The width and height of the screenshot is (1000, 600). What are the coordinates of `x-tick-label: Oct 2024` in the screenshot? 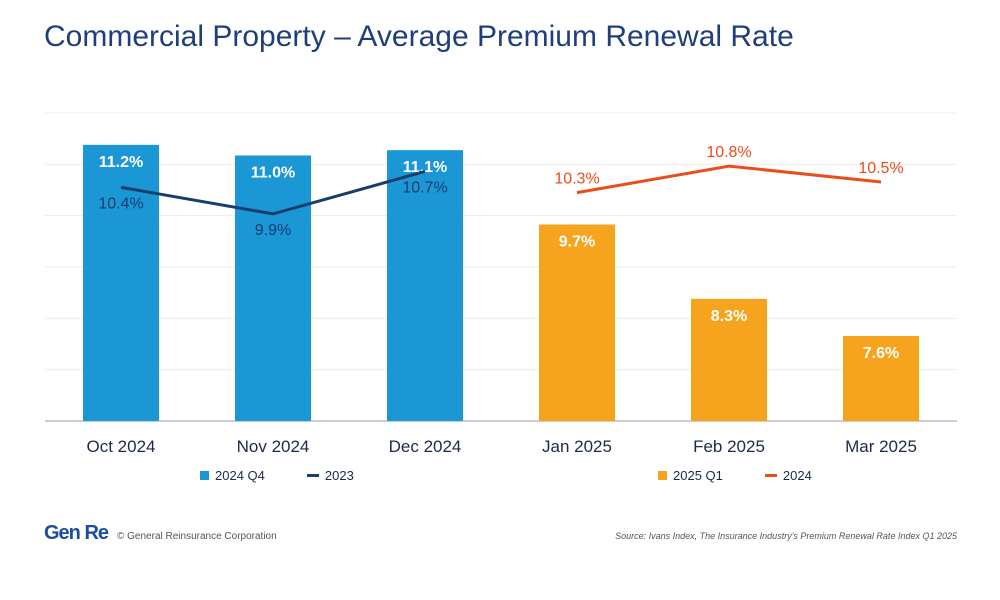 It's located at (121, 446).